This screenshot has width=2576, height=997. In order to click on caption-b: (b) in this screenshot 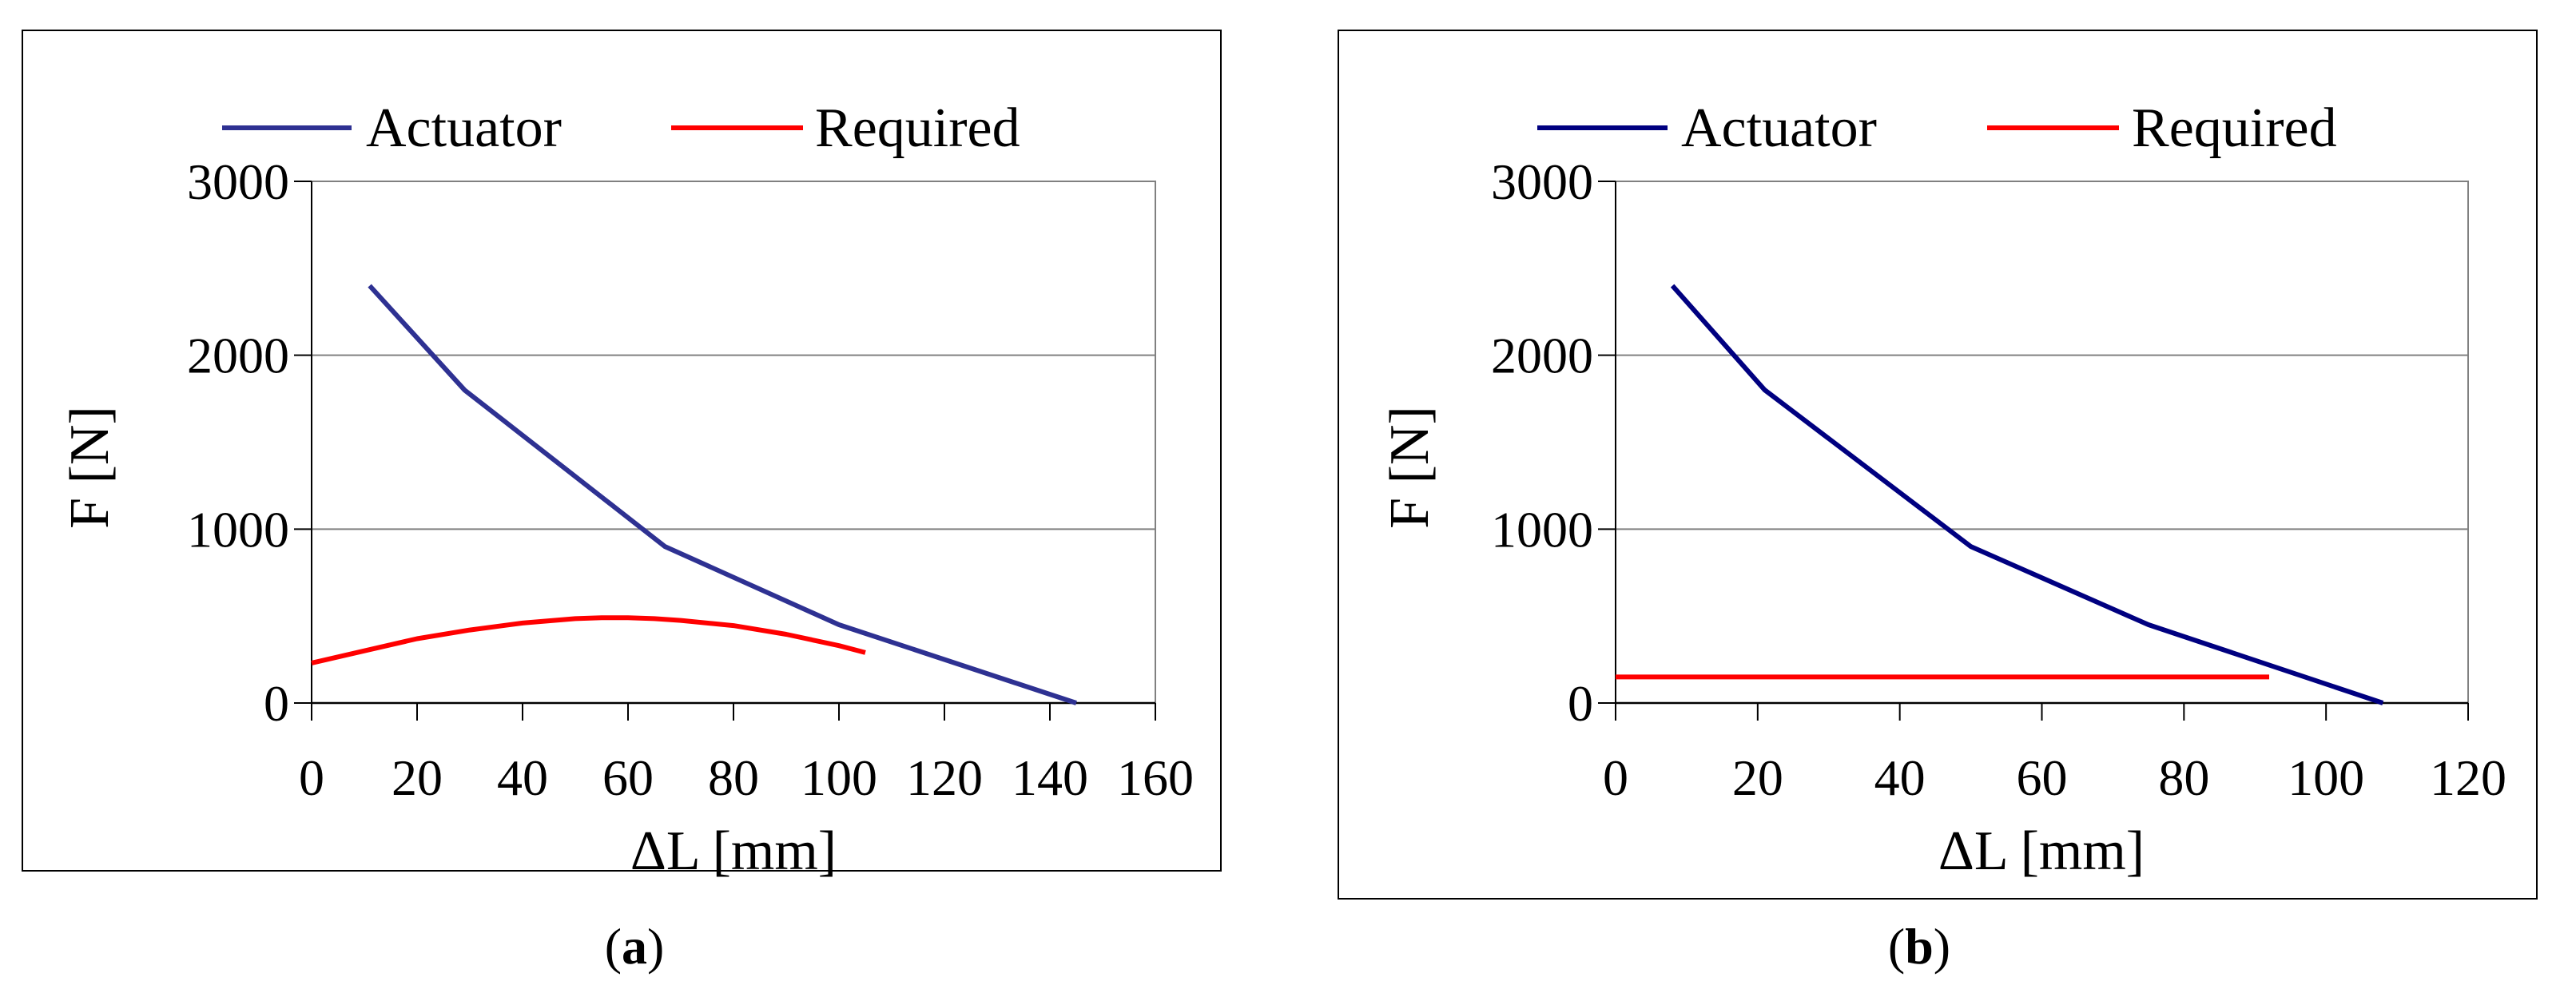, I will do `click(1919, 947)`.